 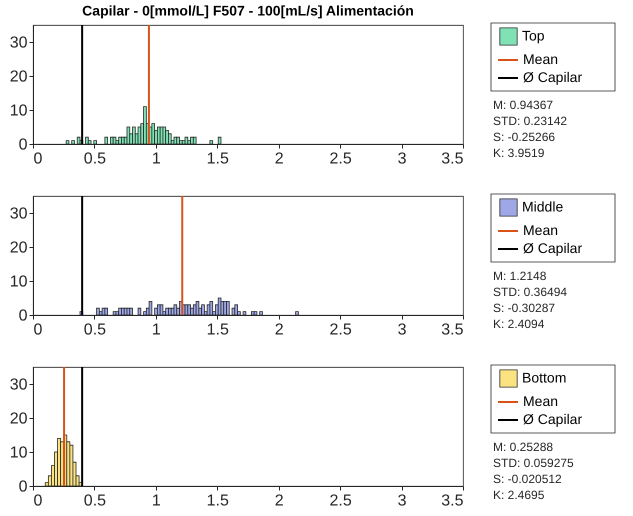 What do you see at coordinates (544, 378) in the screenshot?
I see `legend-label: Bottom` at bounding box center [544, 378].